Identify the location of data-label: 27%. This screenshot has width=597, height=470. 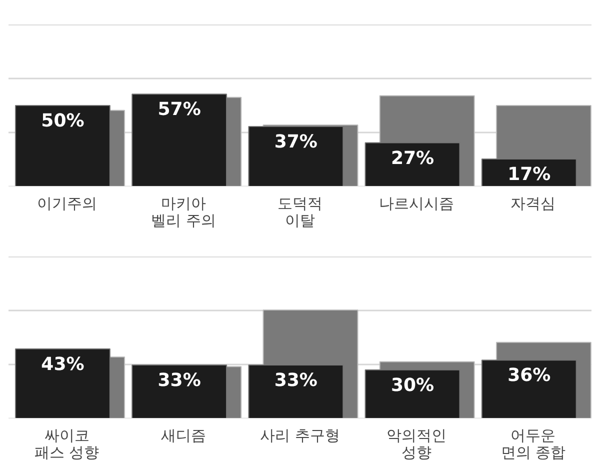
(412, 158).